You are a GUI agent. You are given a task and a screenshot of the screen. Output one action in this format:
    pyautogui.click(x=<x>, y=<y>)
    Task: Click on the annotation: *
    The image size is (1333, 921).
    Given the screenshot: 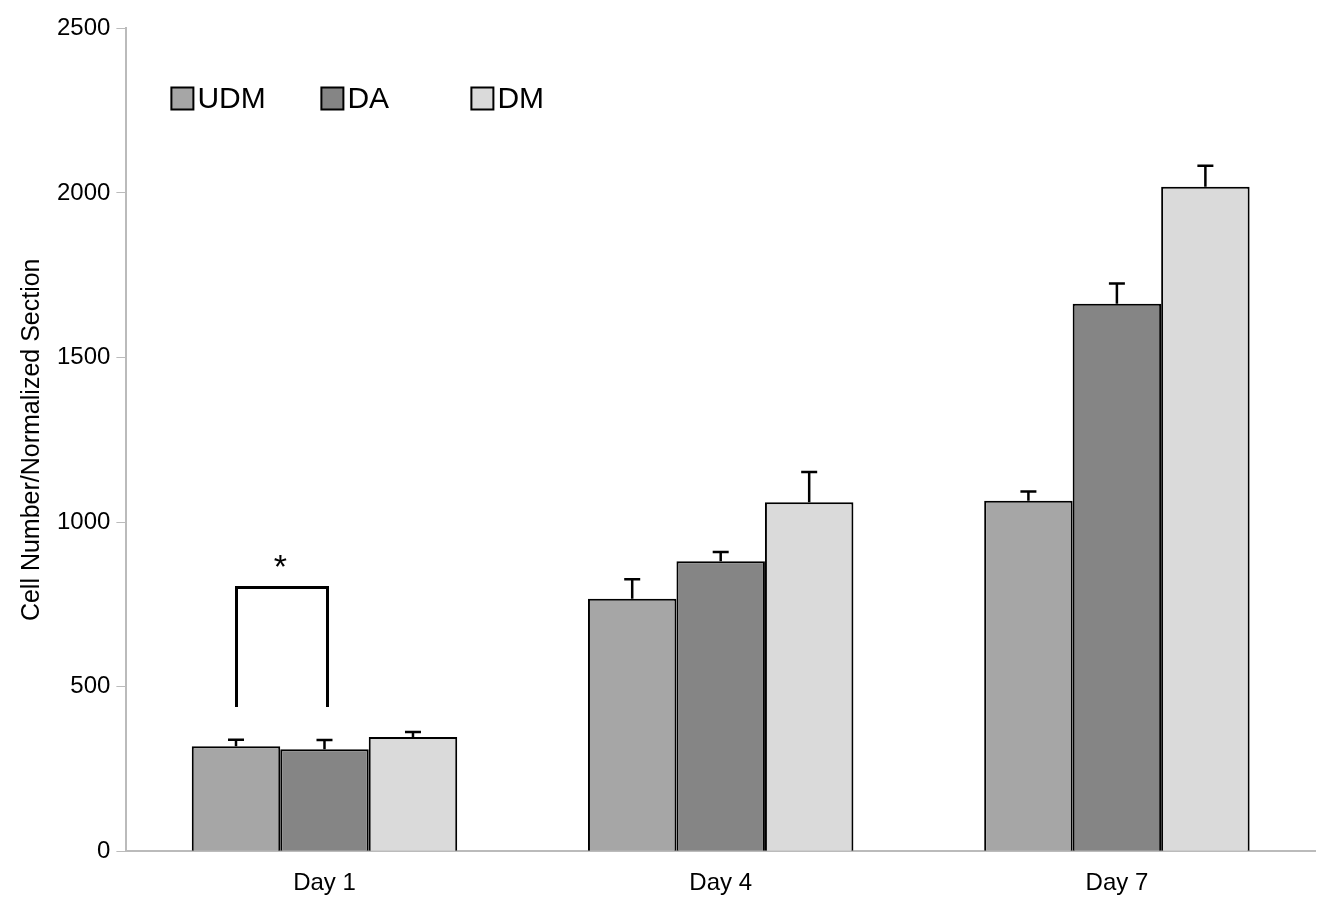 What is the action you would take?
    pyautogui.click(x=280, y=566)
    